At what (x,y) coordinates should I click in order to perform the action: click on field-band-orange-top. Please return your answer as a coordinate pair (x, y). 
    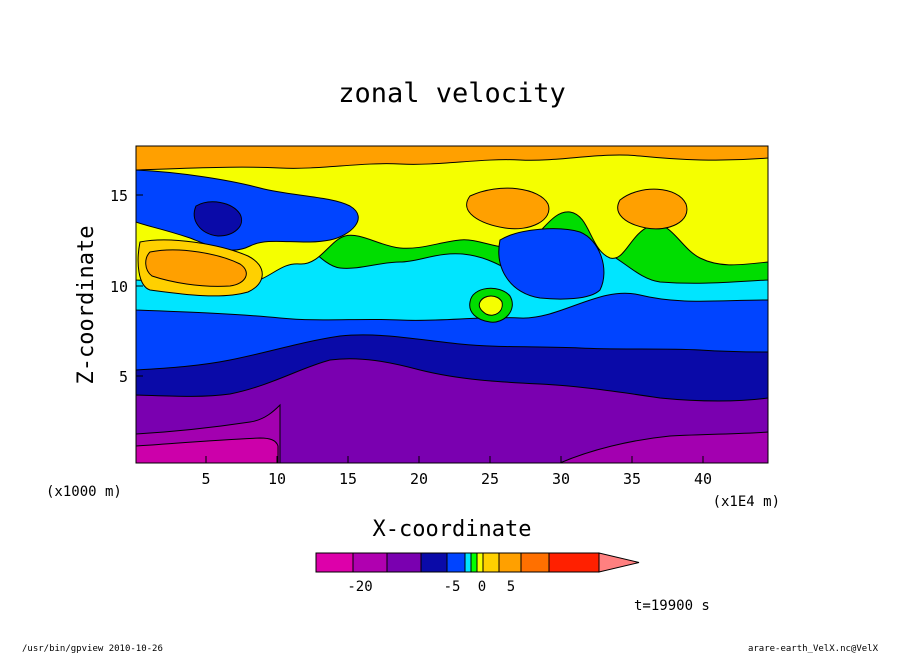
    Looking at the image, I should click on (452, 158).